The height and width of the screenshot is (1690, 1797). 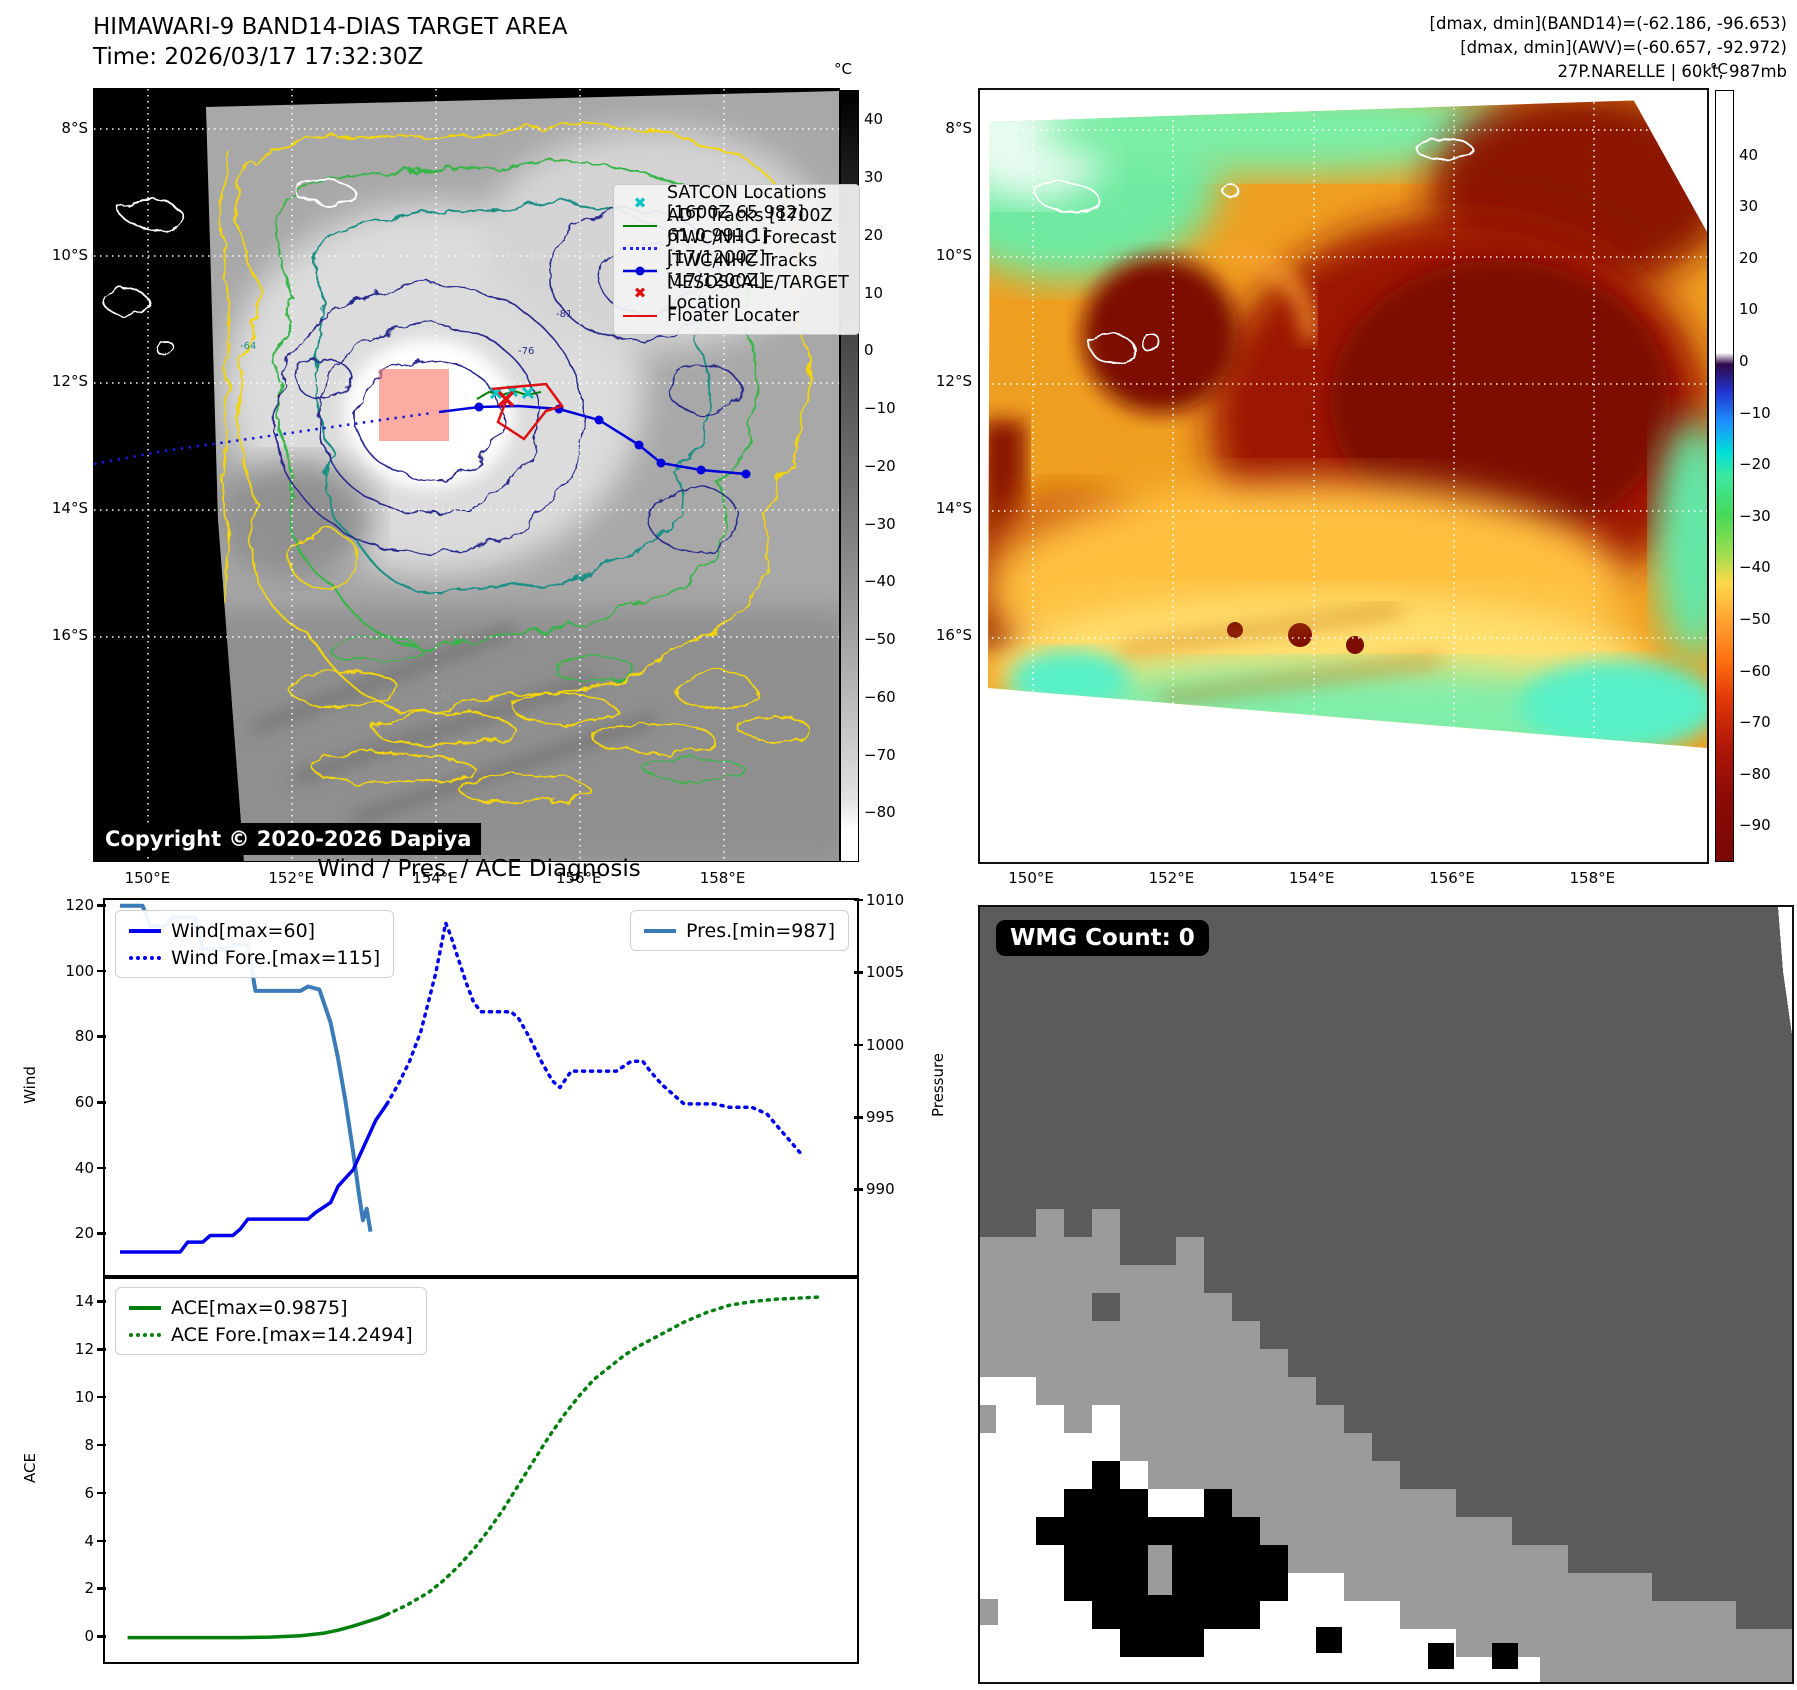 I want to click on tl-lon-axis: 150°E 152°E 154°E 156°E 158°E, so click(x=465, y=879).